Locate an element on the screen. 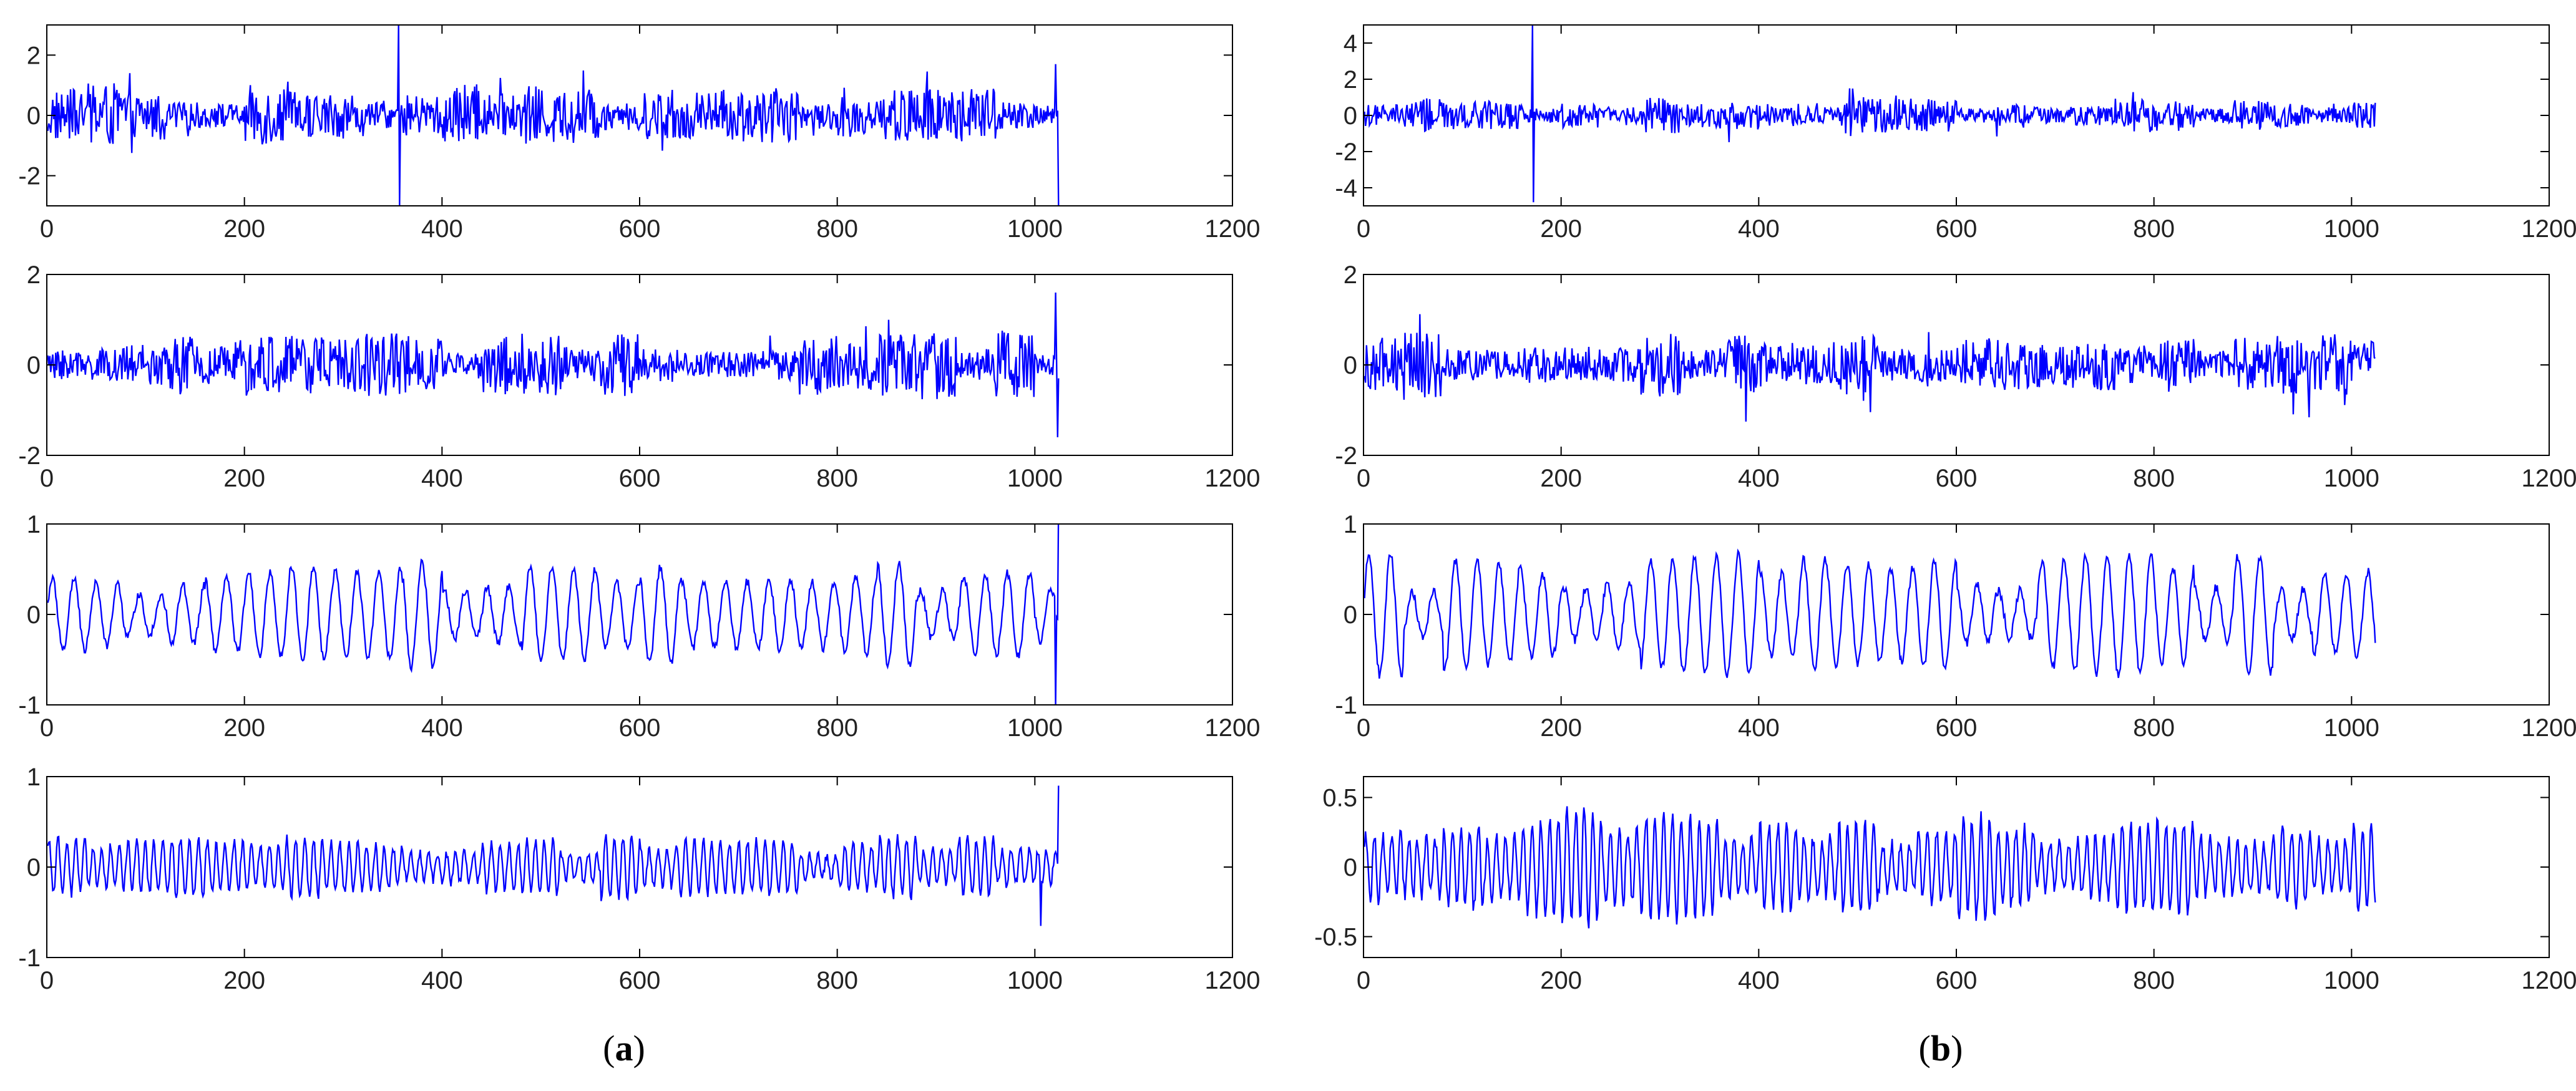  x-tick-label-a2-800: 800 is located at coordinates (837, 478).